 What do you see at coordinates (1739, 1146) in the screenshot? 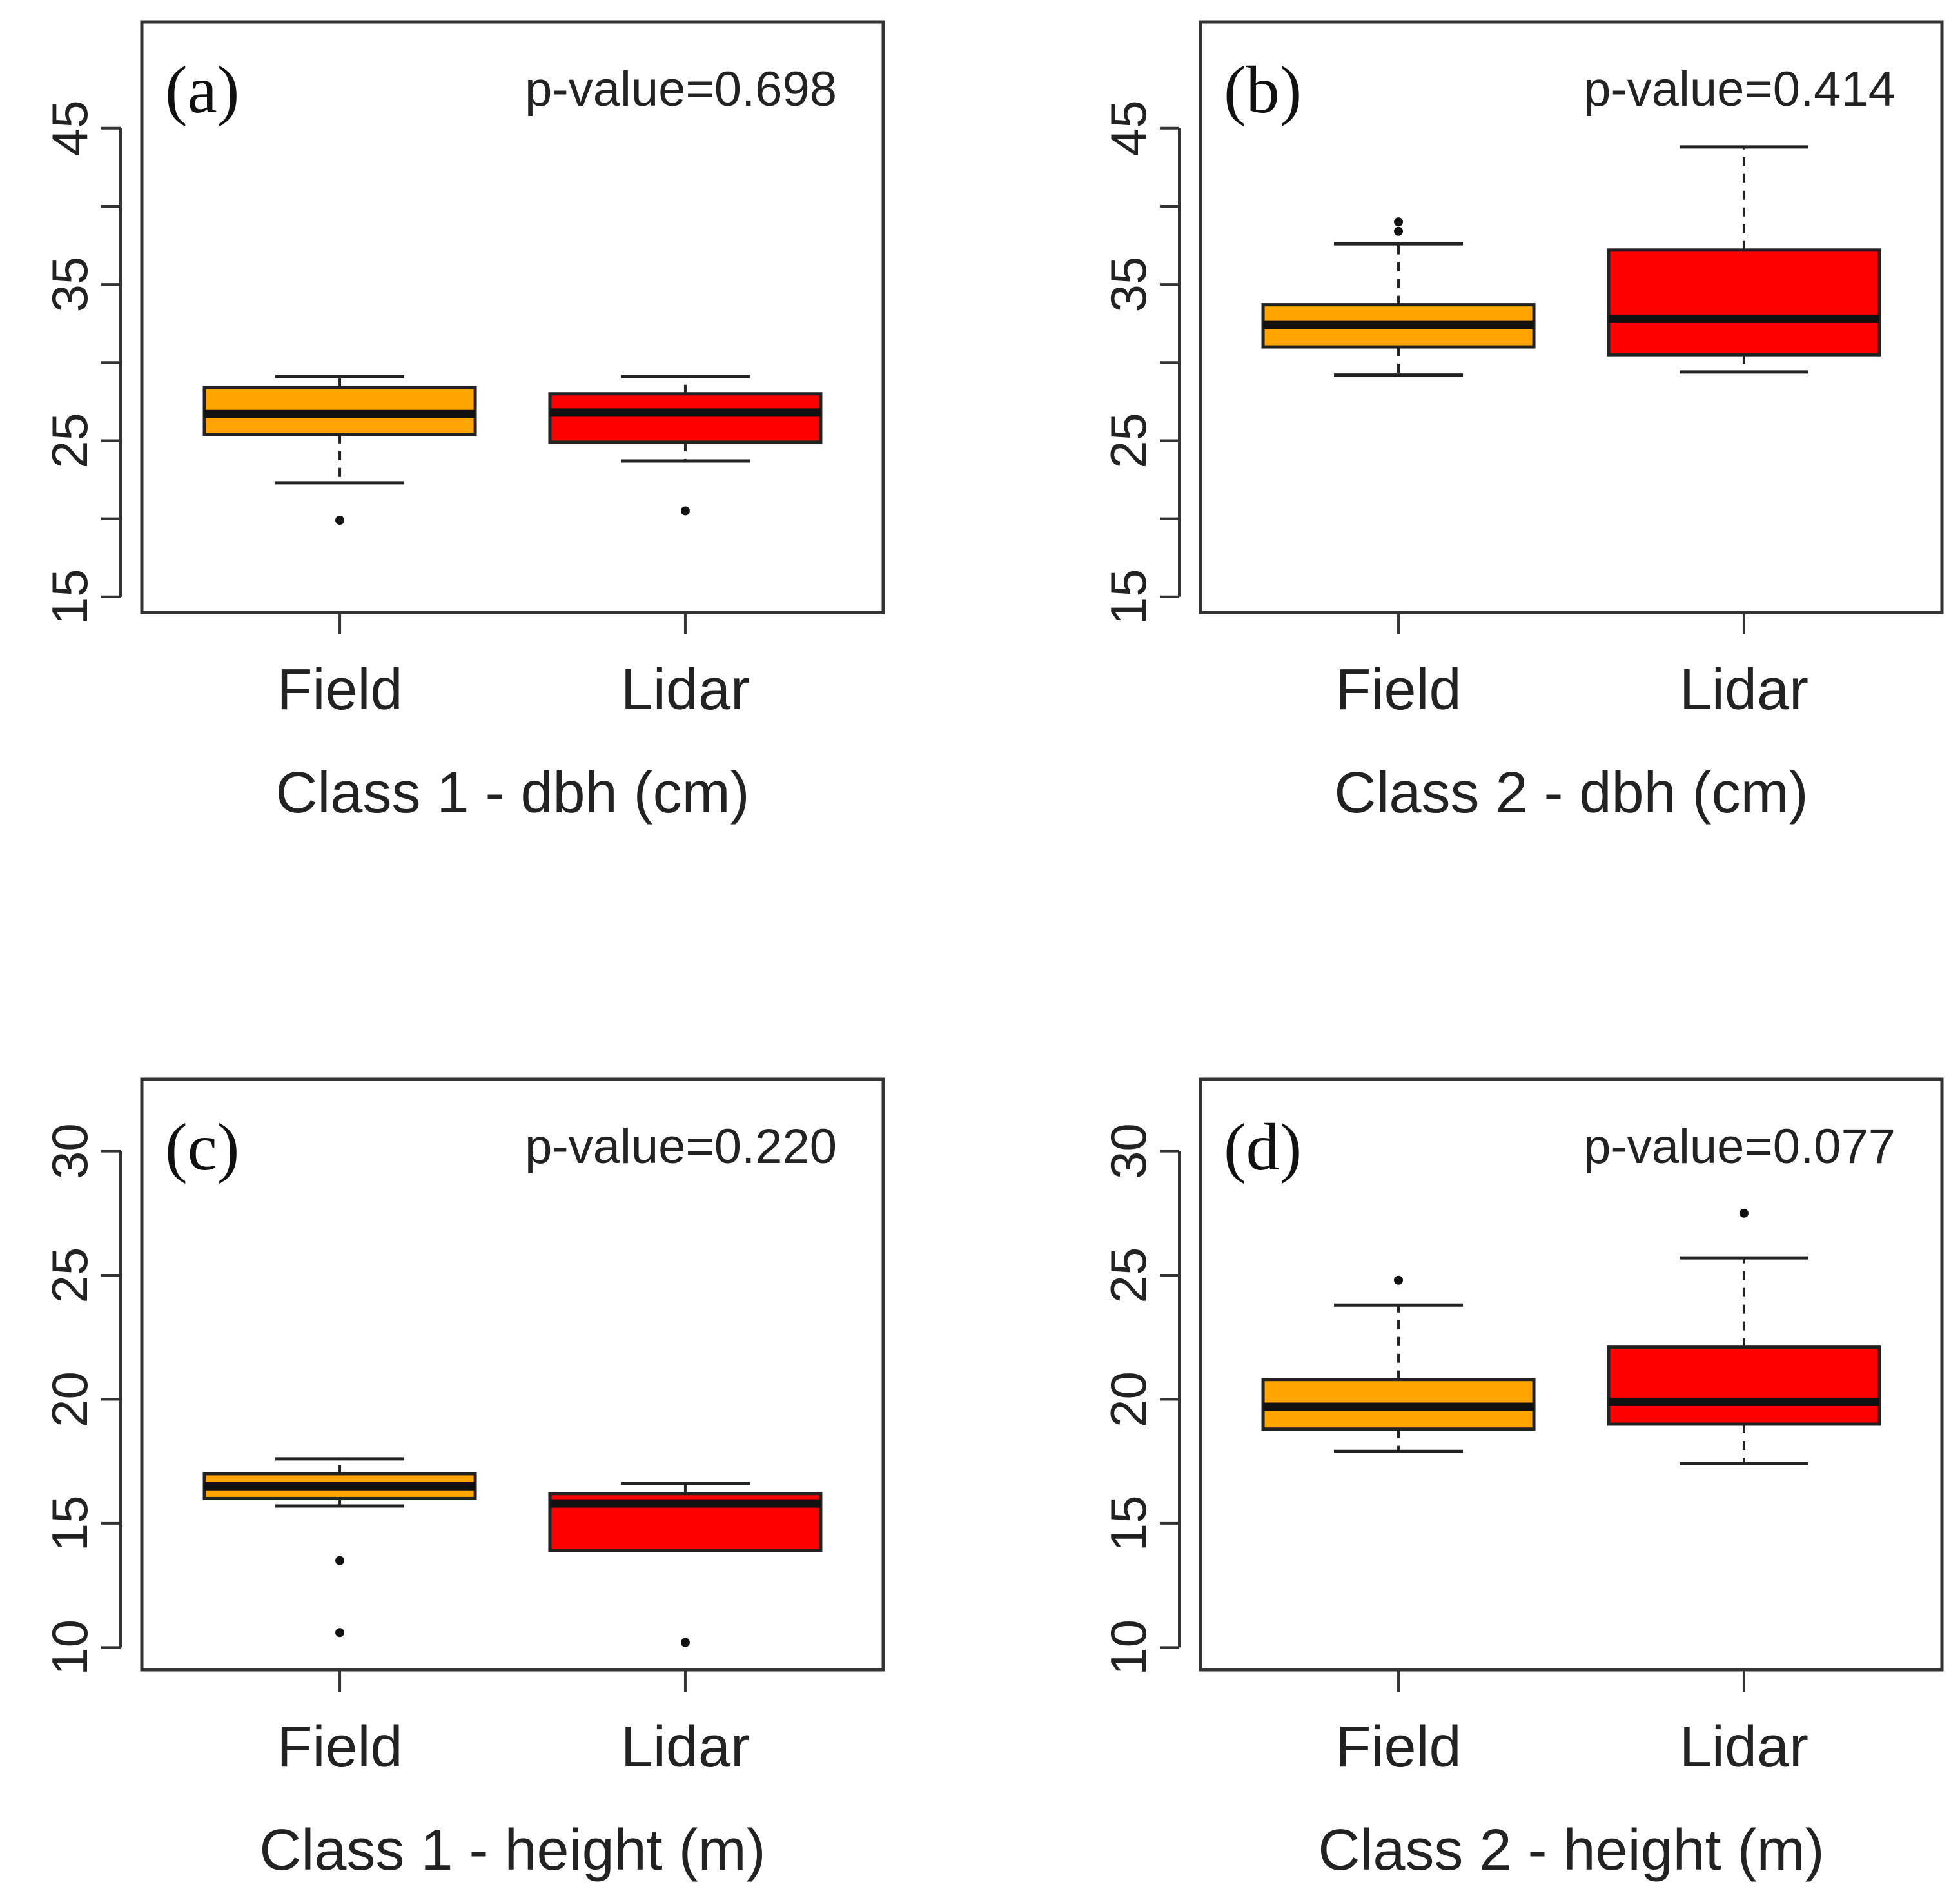
I see `p-value-annotation: p-value=0.077` at bounding box center [1739, 1146].